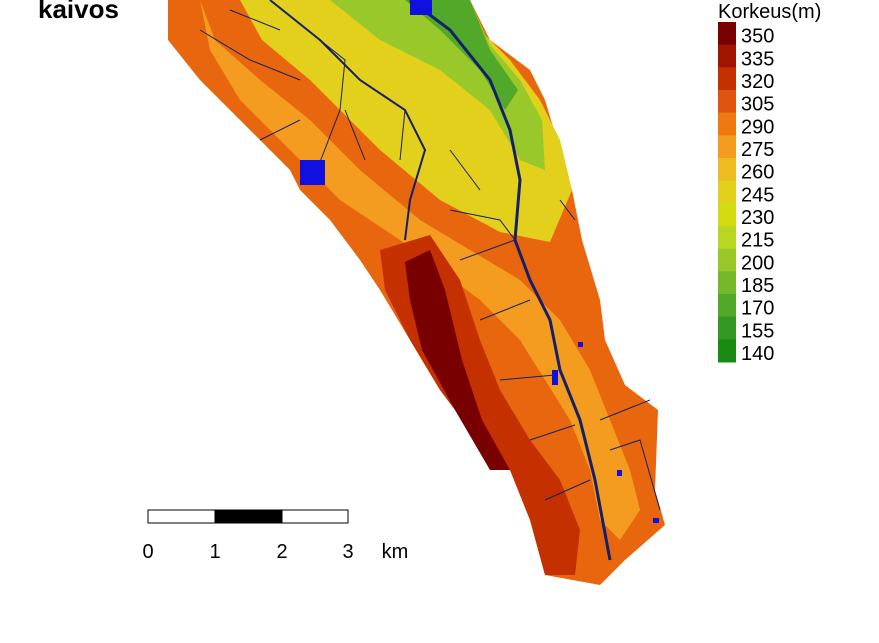 The height and width of the screenshot is (643, 879). I want to click on legend-label: 350, so click(757, 37).